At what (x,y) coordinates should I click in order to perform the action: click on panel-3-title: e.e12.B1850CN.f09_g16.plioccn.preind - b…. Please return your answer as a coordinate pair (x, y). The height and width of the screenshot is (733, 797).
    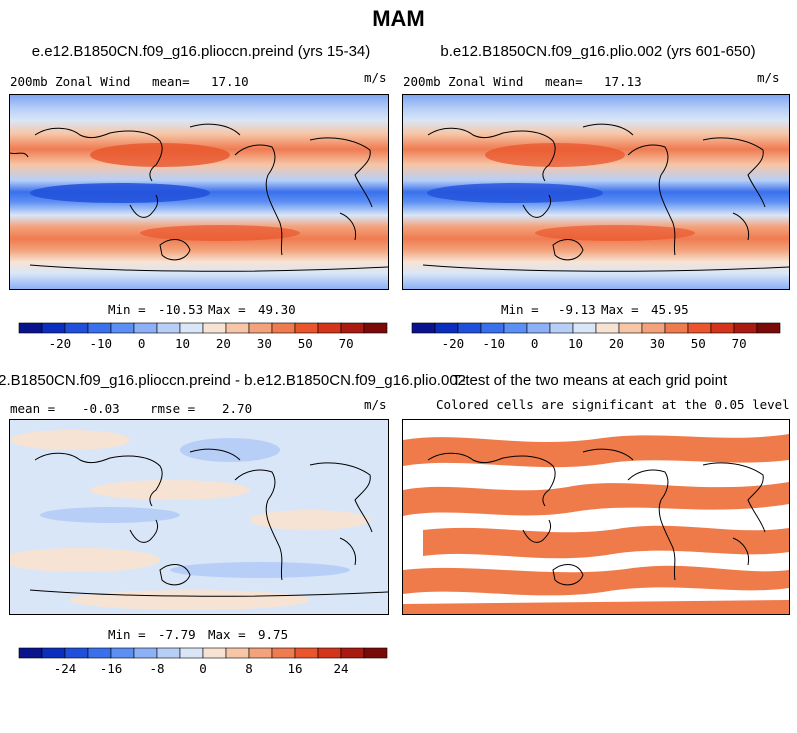
    Looking at the image, I should click on (233, 380).